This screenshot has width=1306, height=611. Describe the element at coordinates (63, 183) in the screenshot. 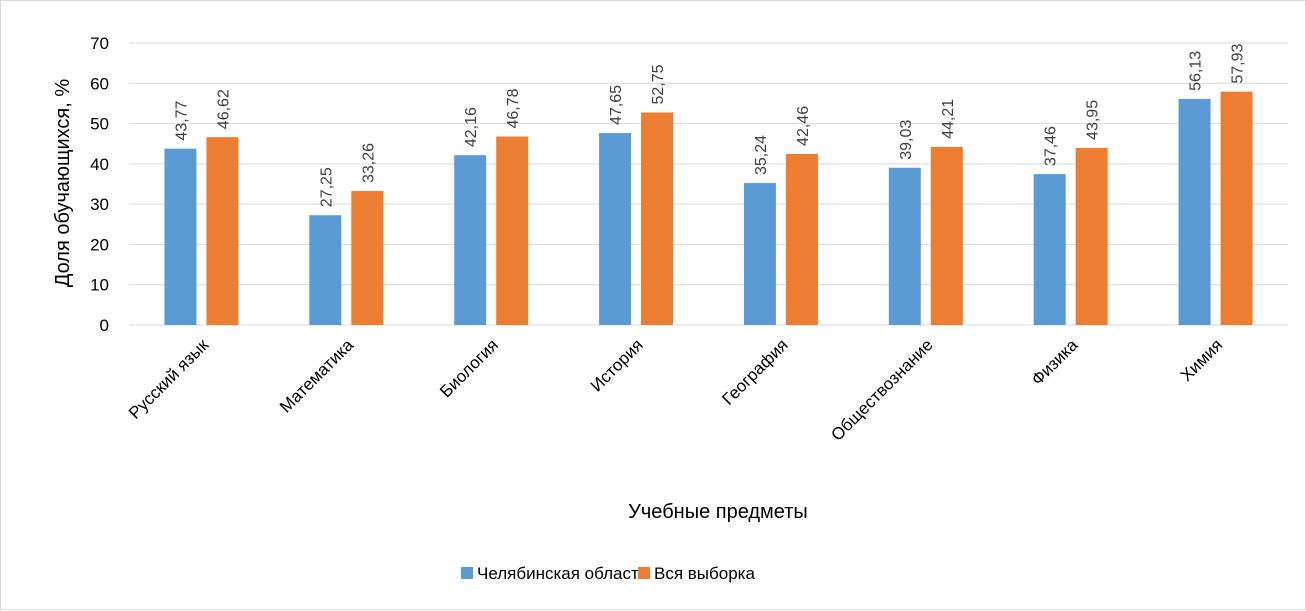

I see `y-axis-title: Доля обучающихся, %` at that location.